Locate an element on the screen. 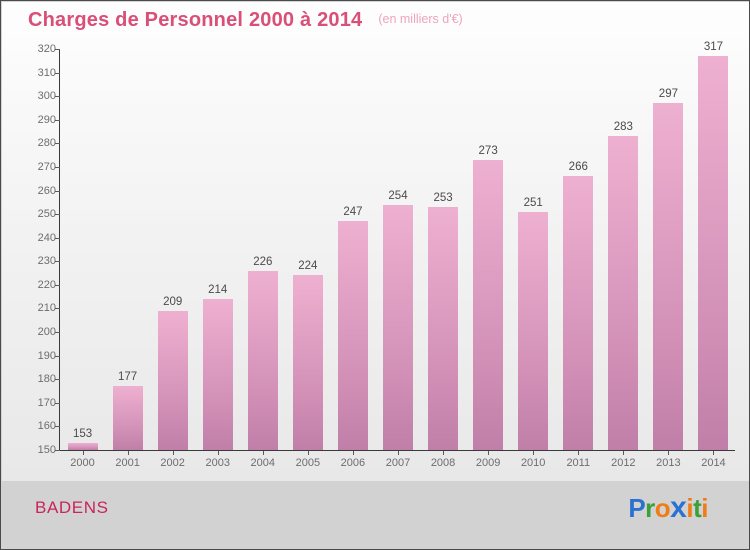 This screenshot has height=550, width=750. bar-value-label: 254 is located at coordinates (398, 195).